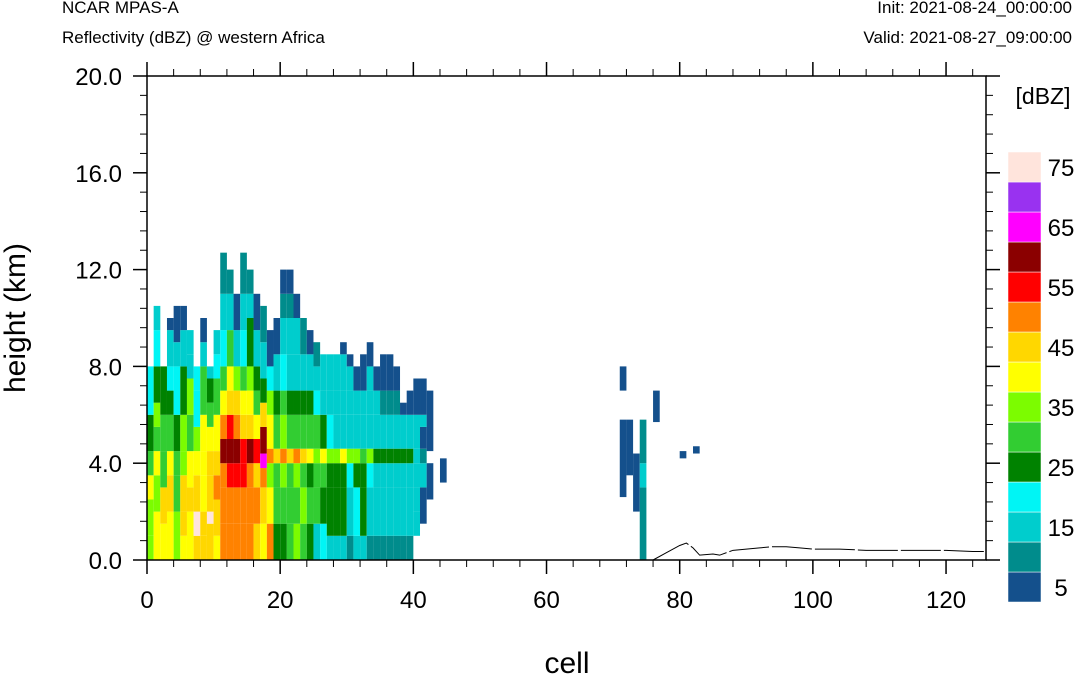 This screenshot has height=677, width=1079. What do you see at coordinates (120, 8) in the screenshot?
I see `model-title: NCAR MPAS-A` at bounding box center [120, 8].